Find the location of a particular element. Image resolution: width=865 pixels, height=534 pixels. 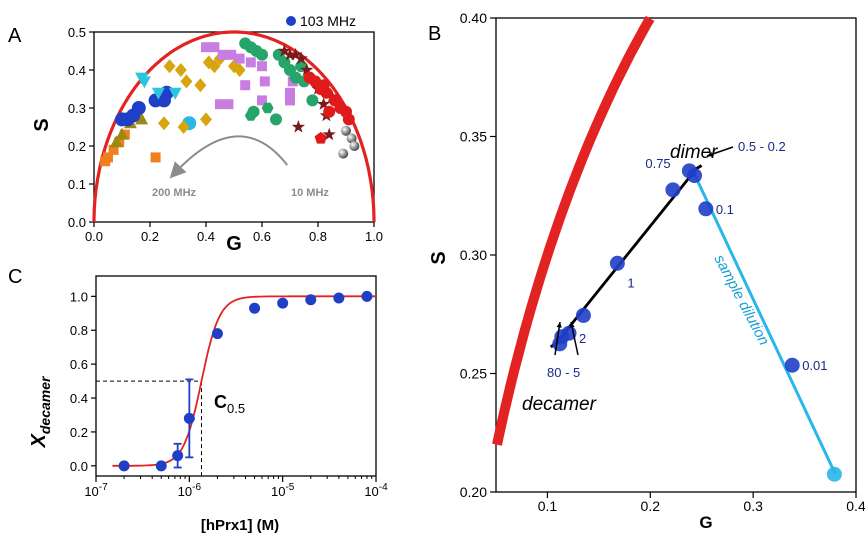

panel-b-ytick-label: 0.30 is located at coordinates (473, 255).